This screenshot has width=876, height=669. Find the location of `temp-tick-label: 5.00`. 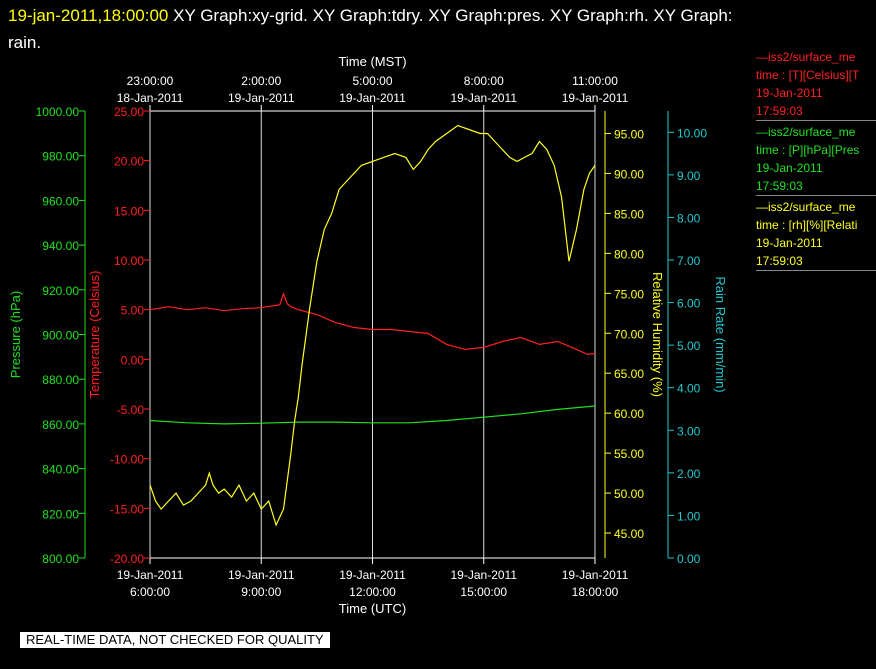

temp-tick-label: 5.00 is located at coordinates (133, 311).